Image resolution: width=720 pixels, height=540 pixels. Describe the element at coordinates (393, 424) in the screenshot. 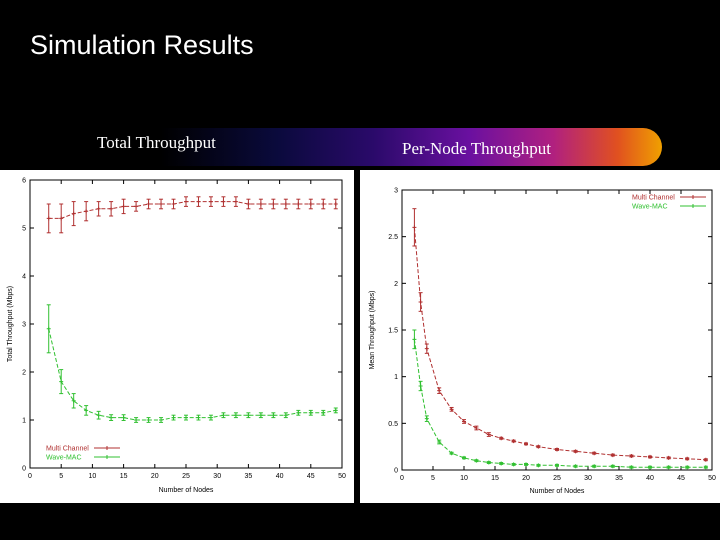

I see `y-tick-label: 0.5` at that location.